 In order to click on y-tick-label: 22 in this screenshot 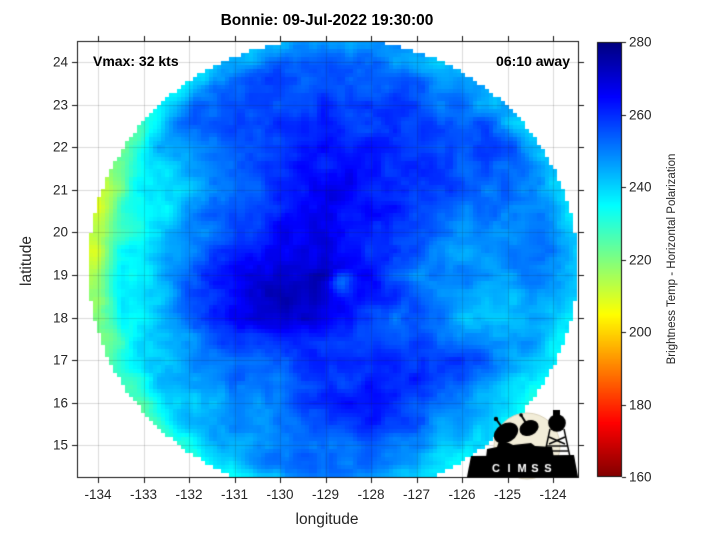, I will do `click(60, 147)`.